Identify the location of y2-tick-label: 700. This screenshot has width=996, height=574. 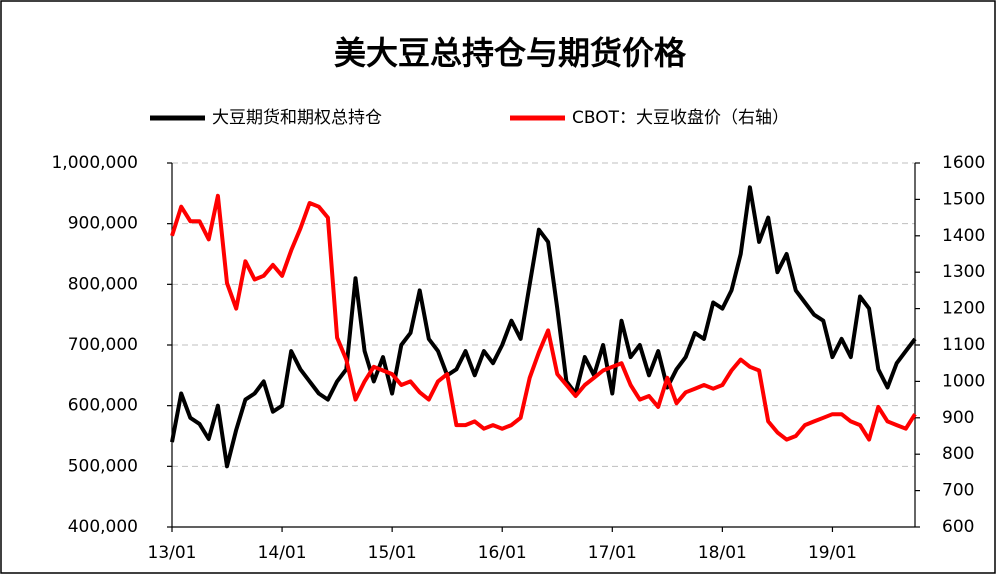
(958, 491).